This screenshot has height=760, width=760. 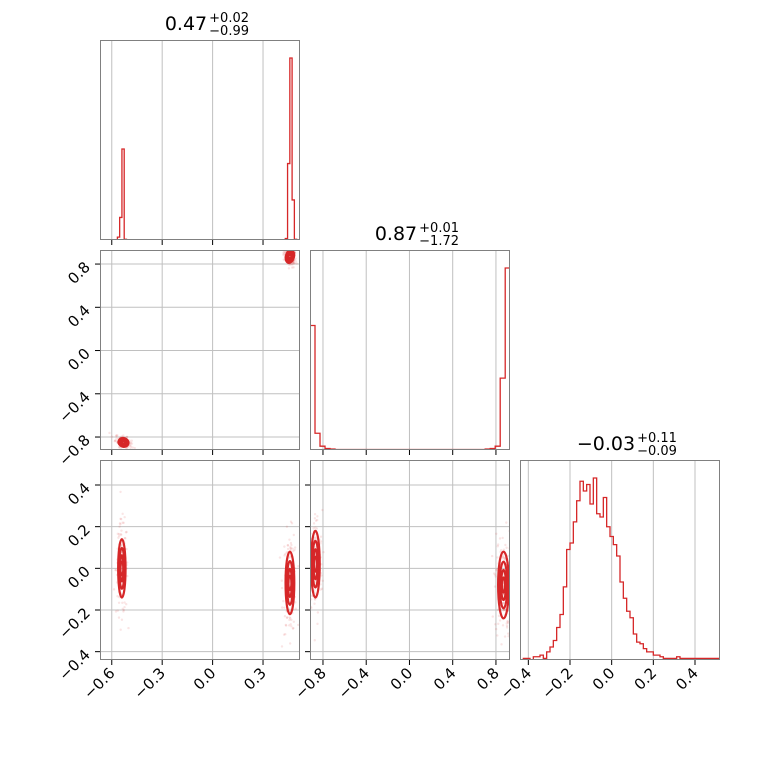 I want to click on title-minus: −0.99, so click(x=229, y=31).